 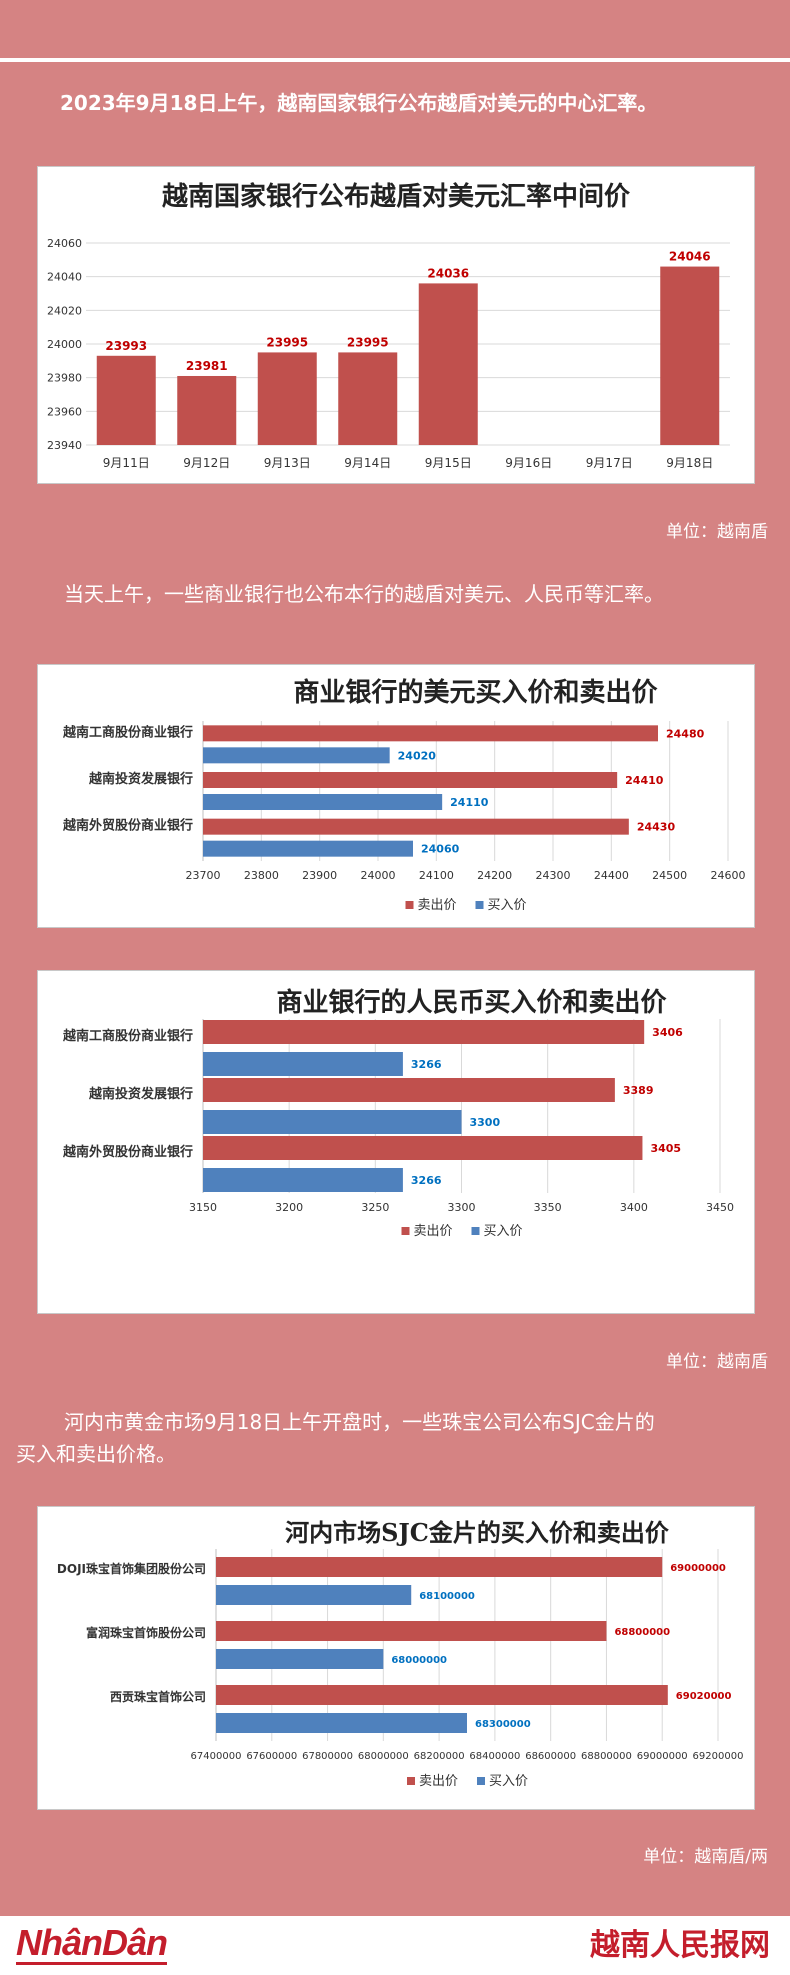 I want to click on buy-value-label: 68300000, so click(x=503, y=1724).